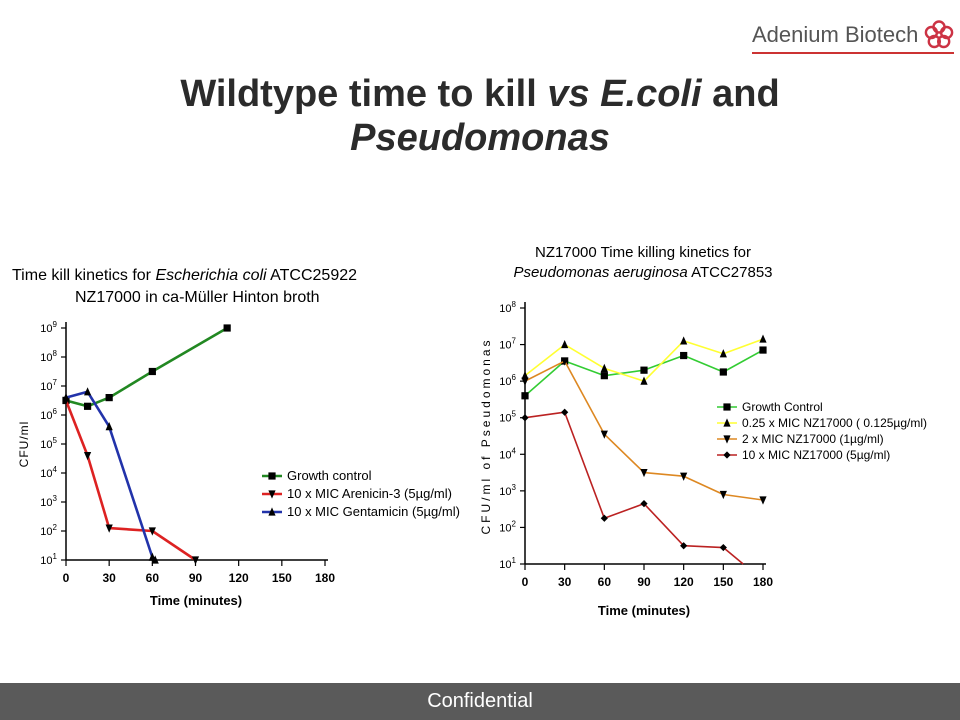 Image resolution: width=960 pixels, height=720 pixels. Describe the element at coordinates (813, 439) in the screenshot. I see `legend-label: 2 x MIC NZ17000 (1µg/ml)` at that location.